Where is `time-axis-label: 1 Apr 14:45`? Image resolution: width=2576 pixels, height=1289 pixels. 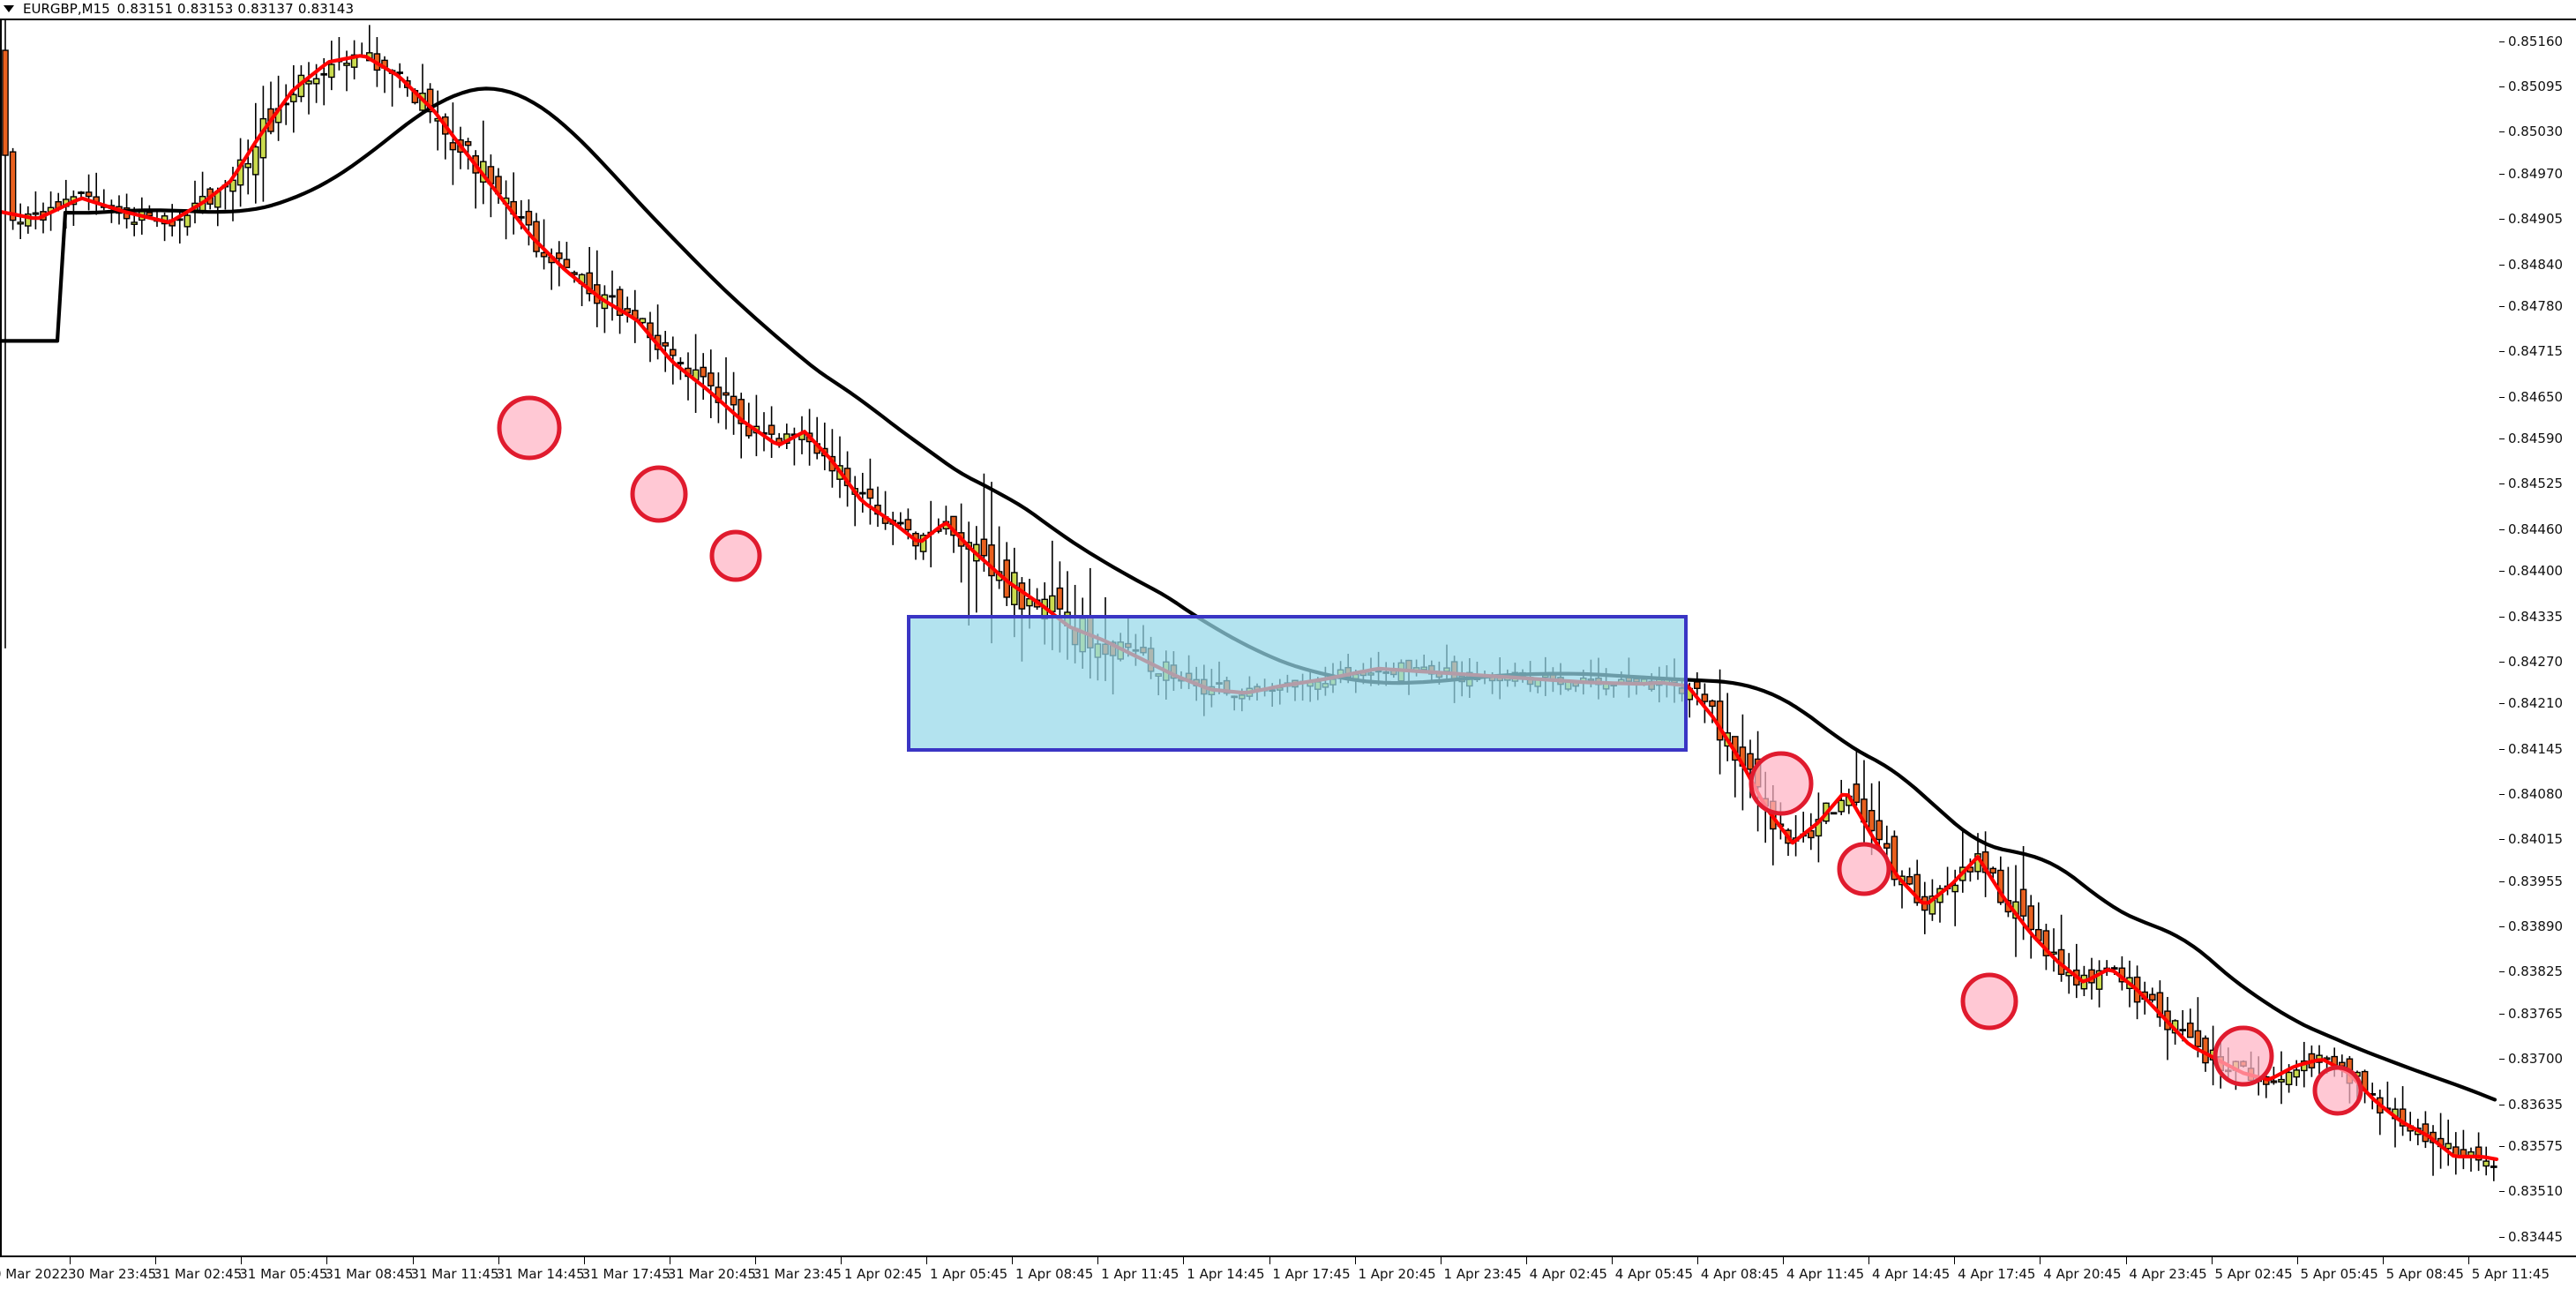
time-axis-label: 1 Apr 14:45 is located at coordinates (1226, 1274).